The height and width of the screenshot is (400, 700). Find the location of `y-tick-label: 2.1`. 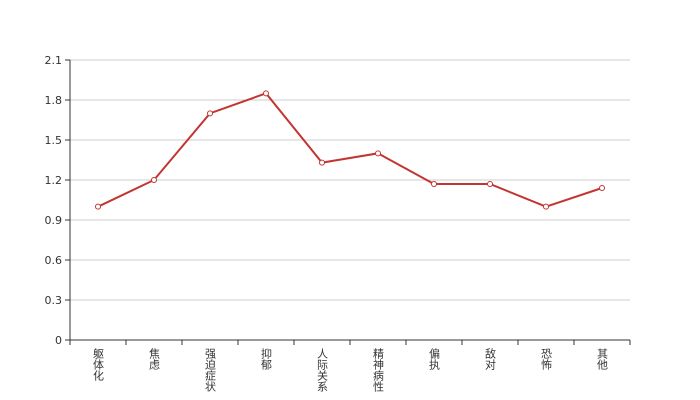

y-tick-label: 2.1 is located at coordinates (54, 60).